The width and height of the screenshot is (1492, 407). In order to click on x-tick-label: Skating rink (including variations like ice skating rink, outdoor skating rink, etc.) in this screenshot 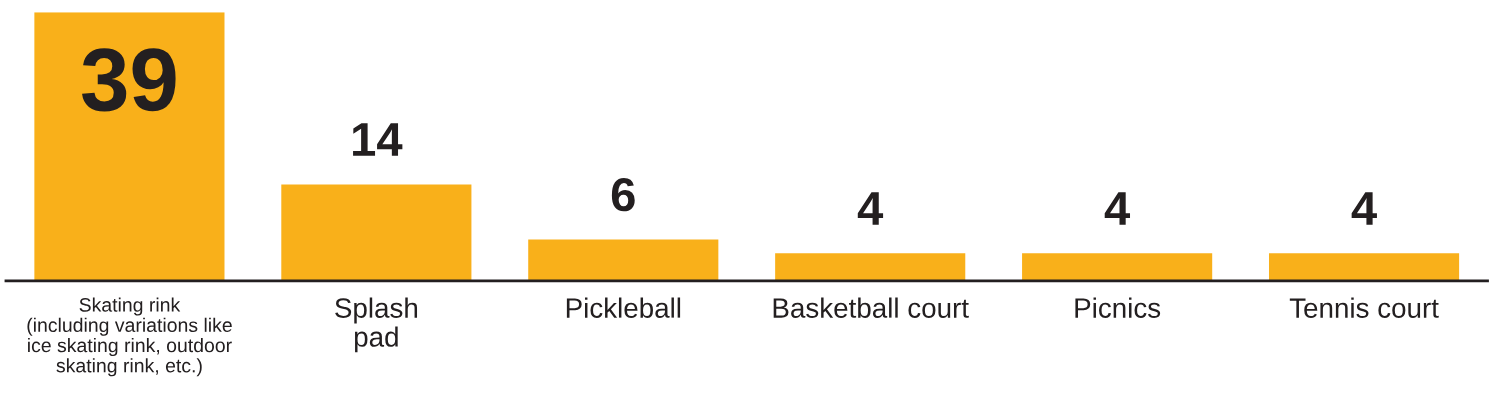, I will do `click(129, 337)`.